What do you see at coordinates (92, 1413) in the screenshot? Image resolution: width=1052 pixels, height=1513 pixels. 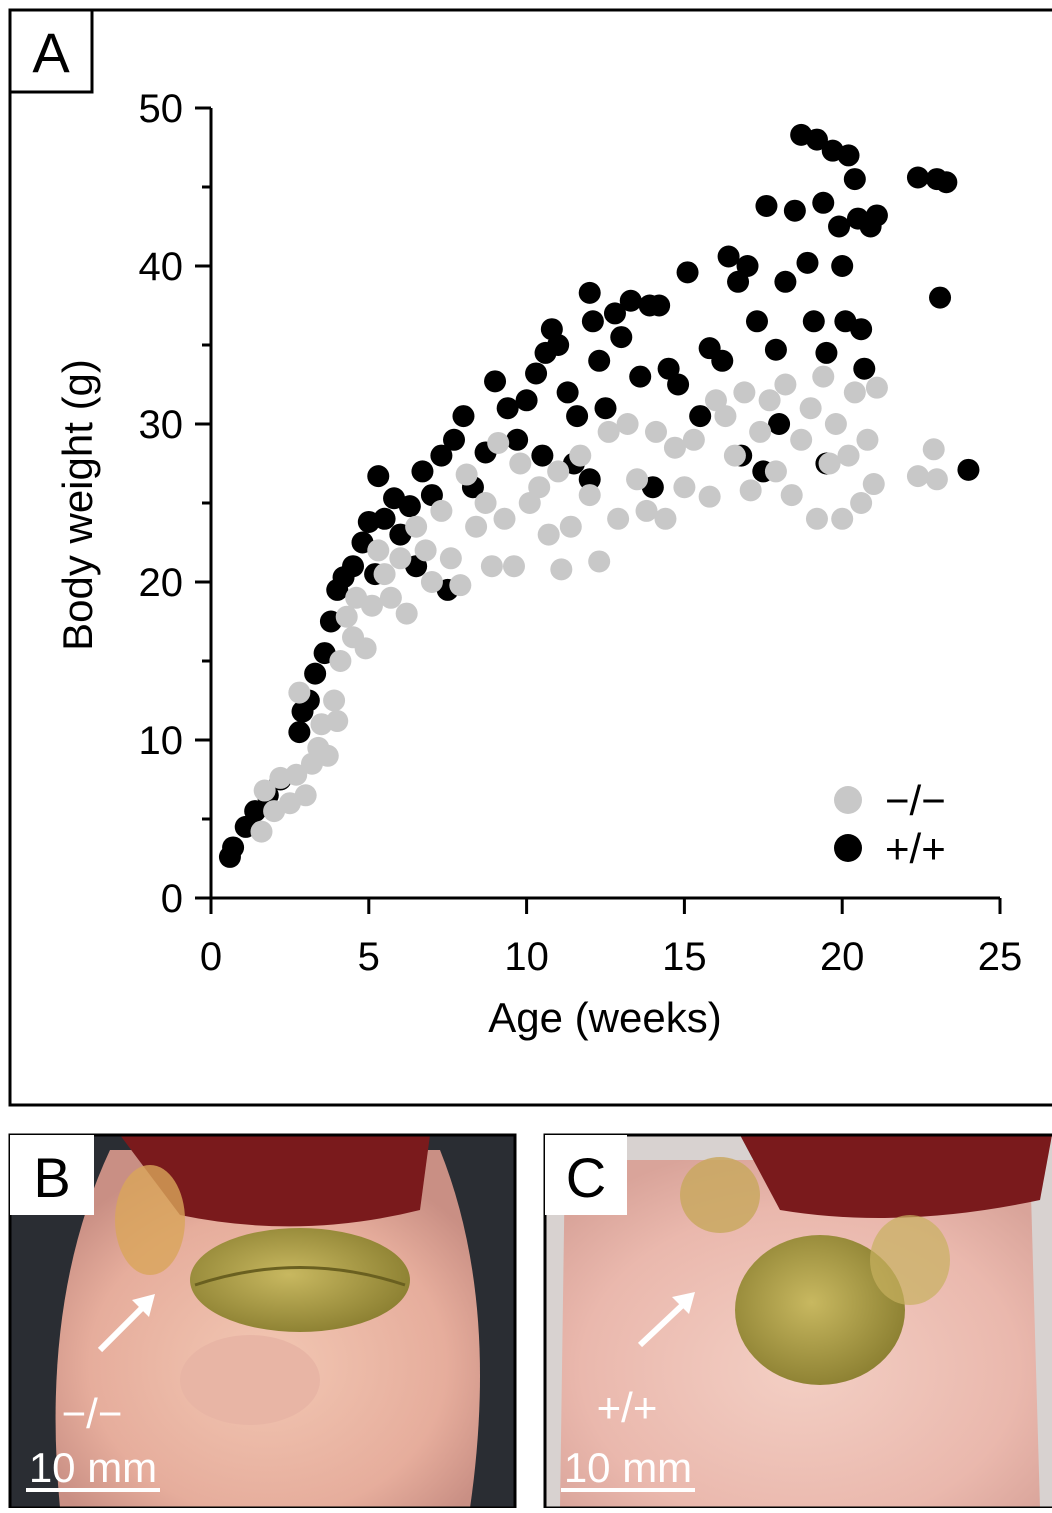 I see `genotype-label: −/−` at bounding box center [92, 1413].